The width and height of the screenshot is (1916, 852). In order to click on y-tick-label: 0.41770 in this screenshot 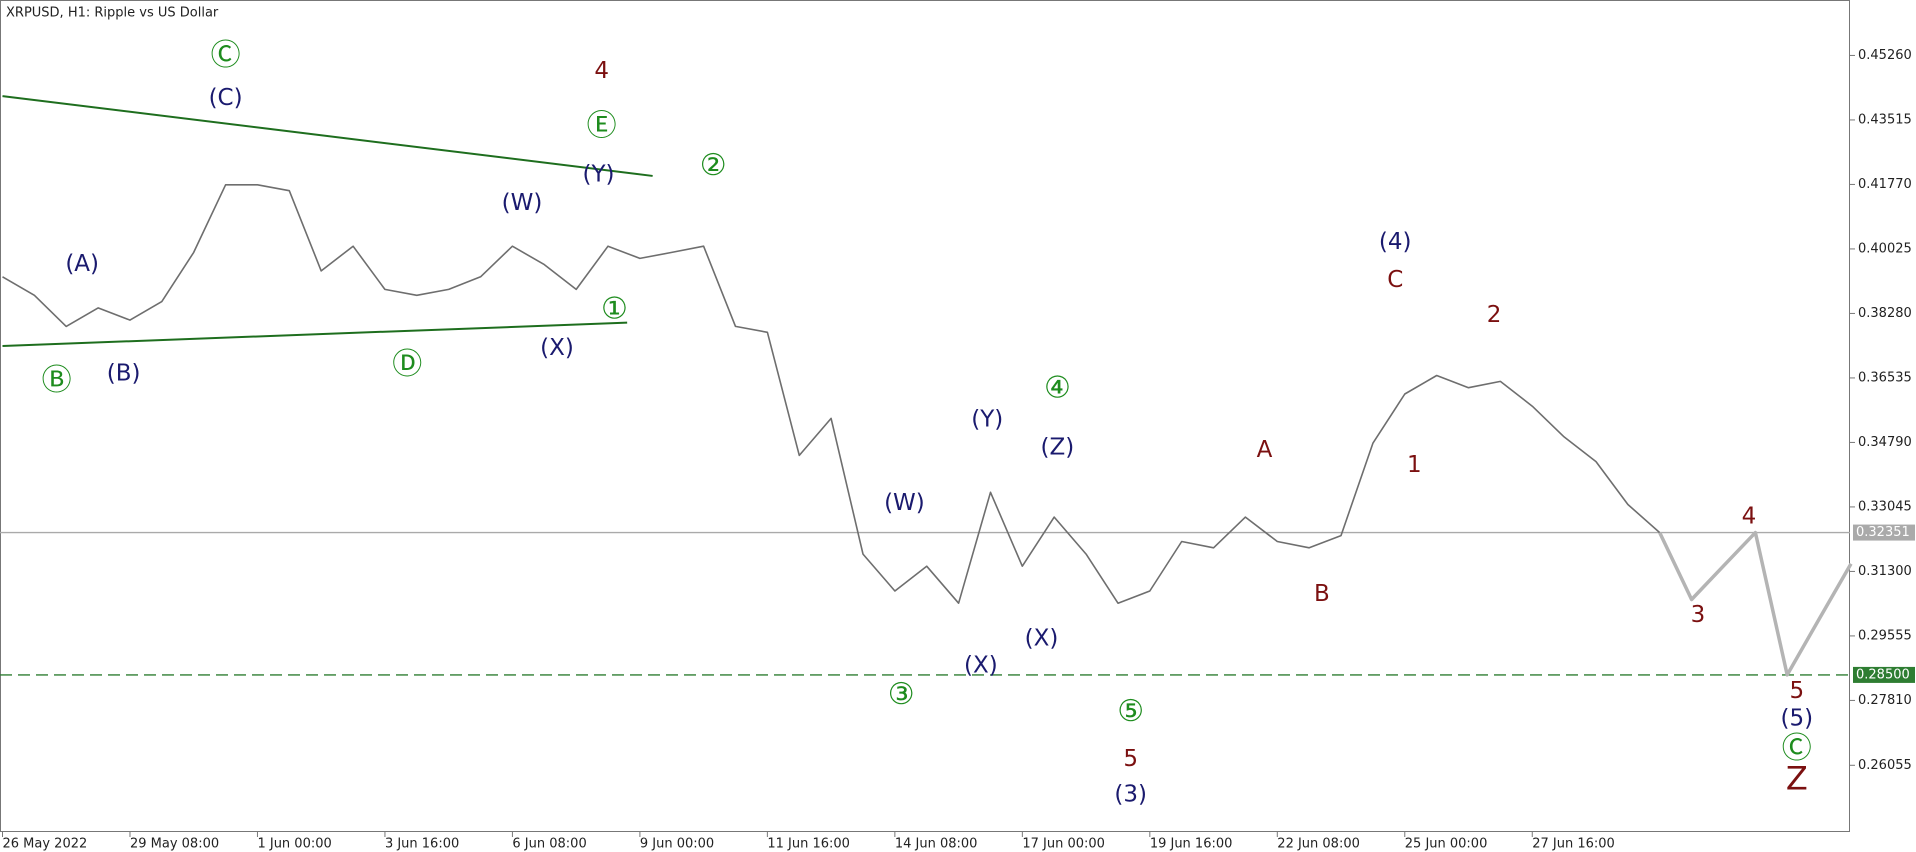, I will do `click(1885, 184)`.